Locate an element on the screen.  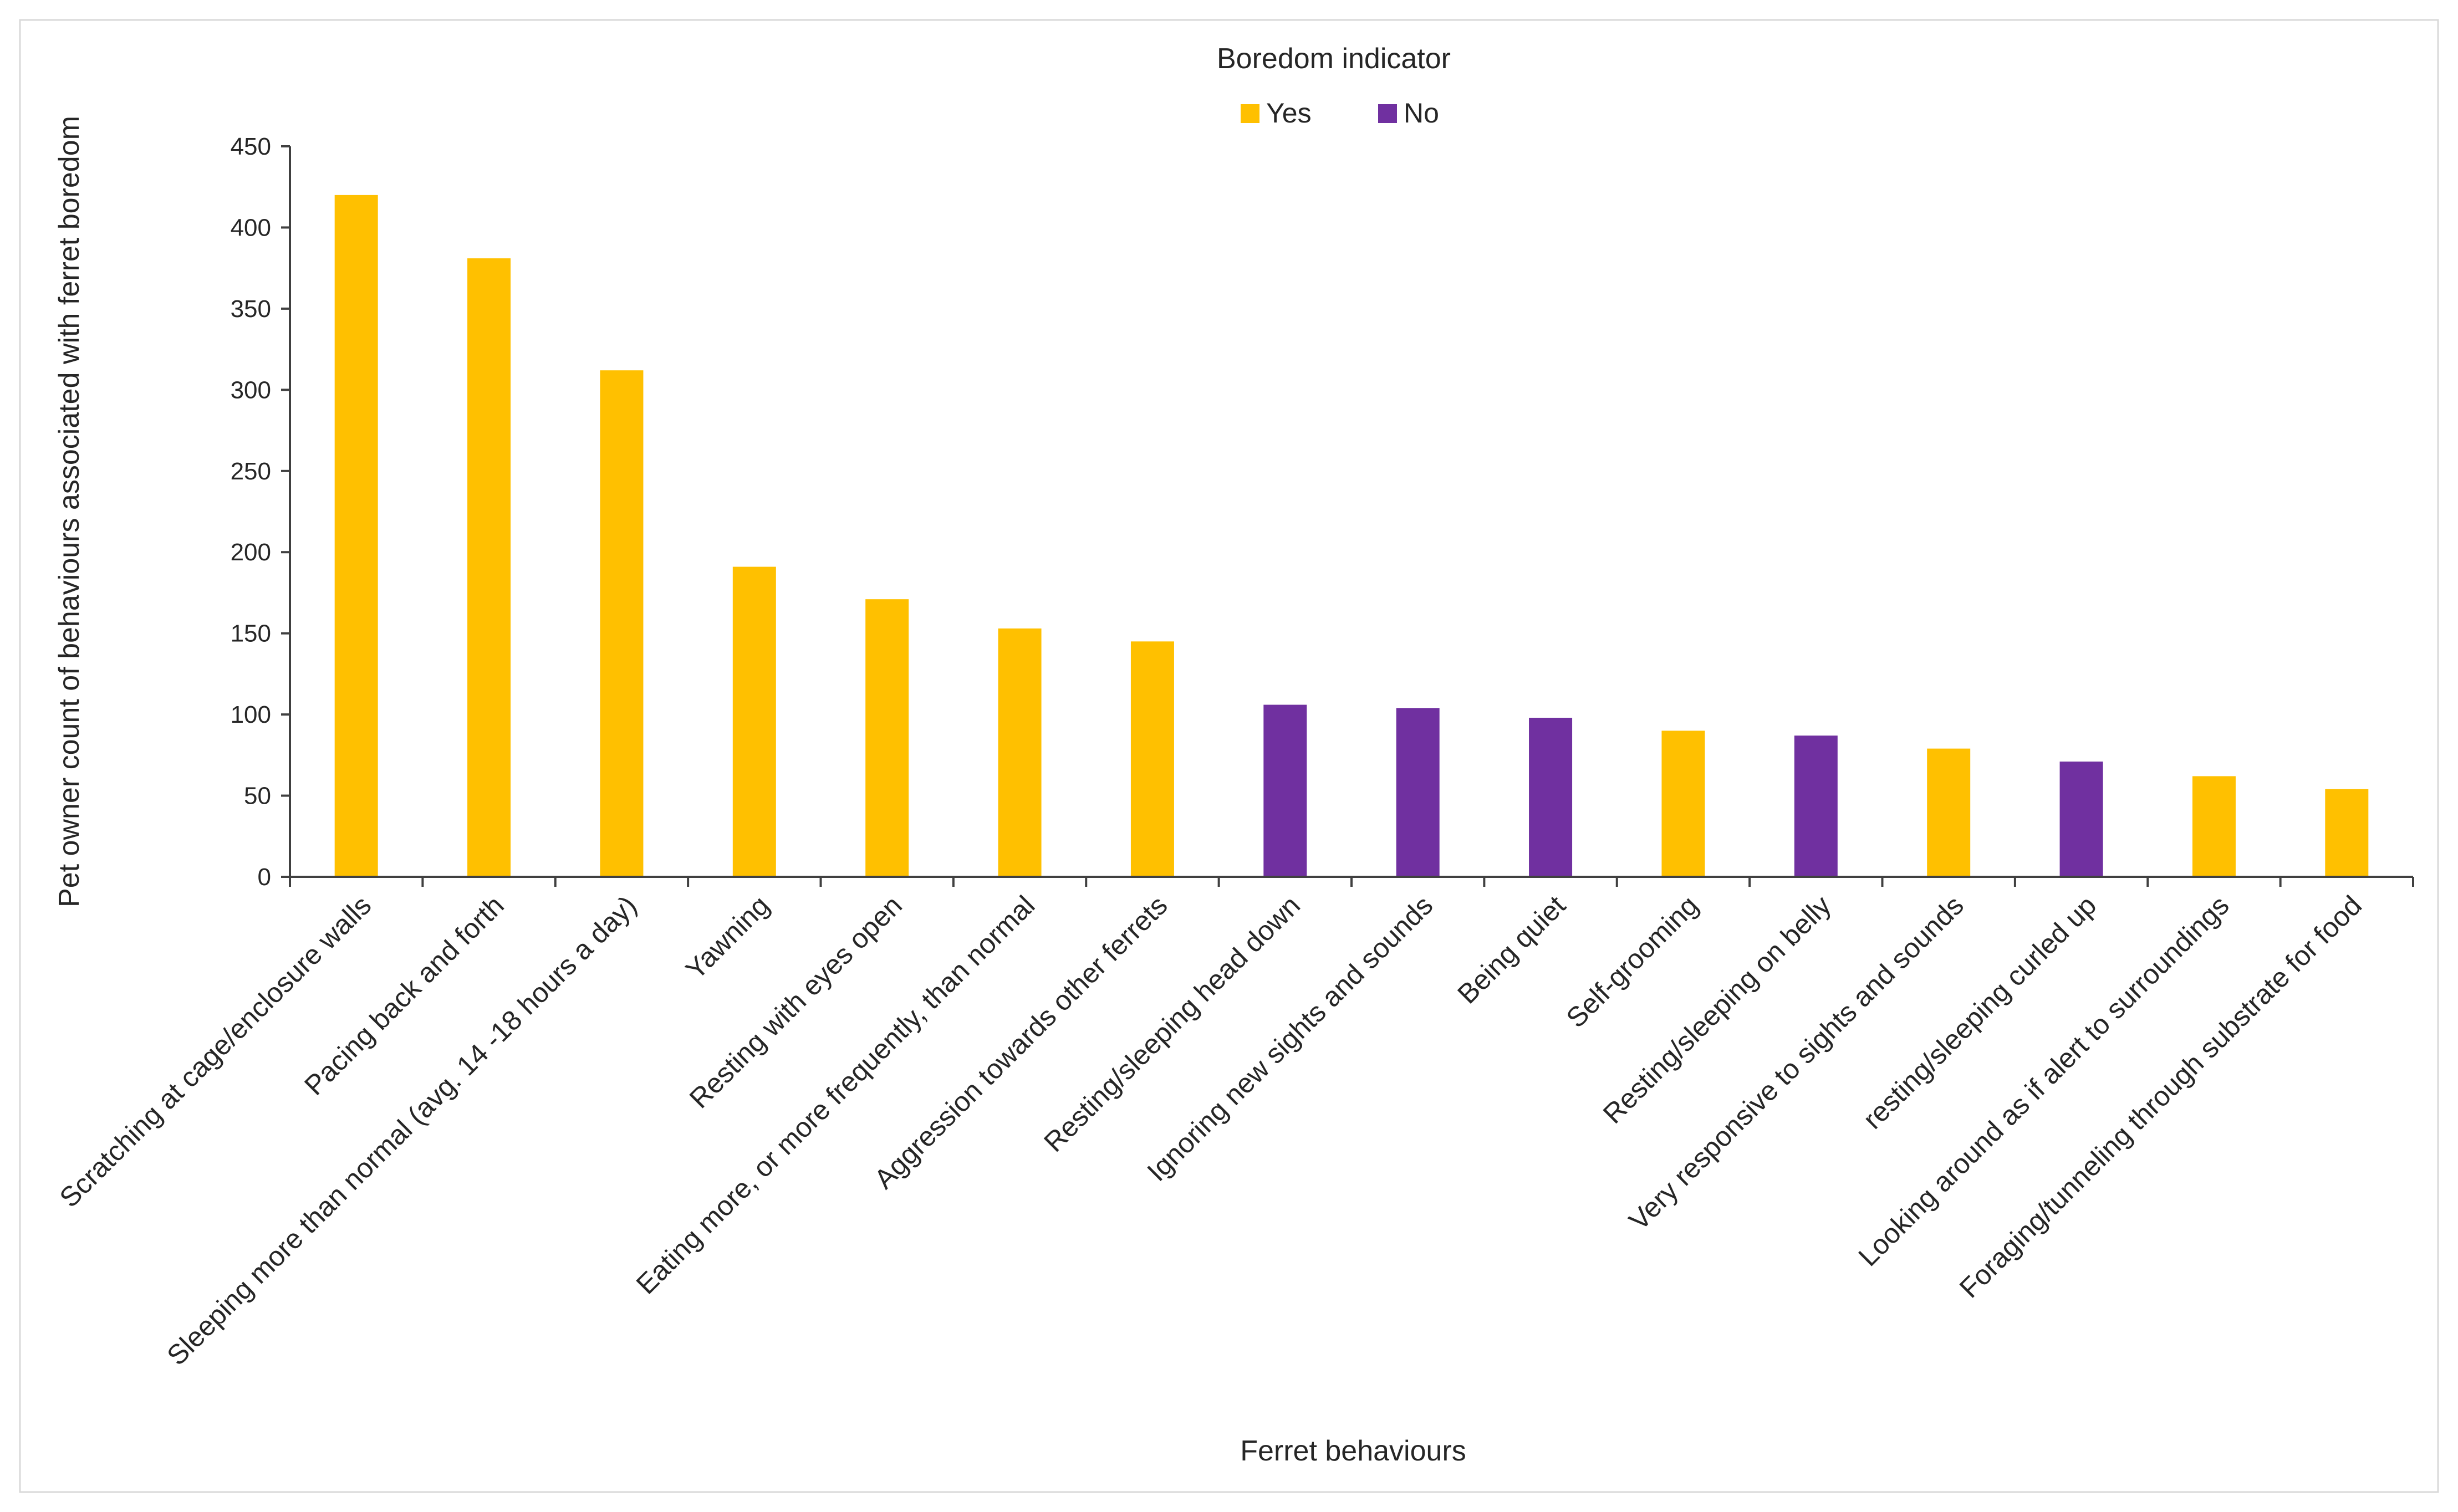
y-tick-label: 150 is located at coordinates (251, 633).